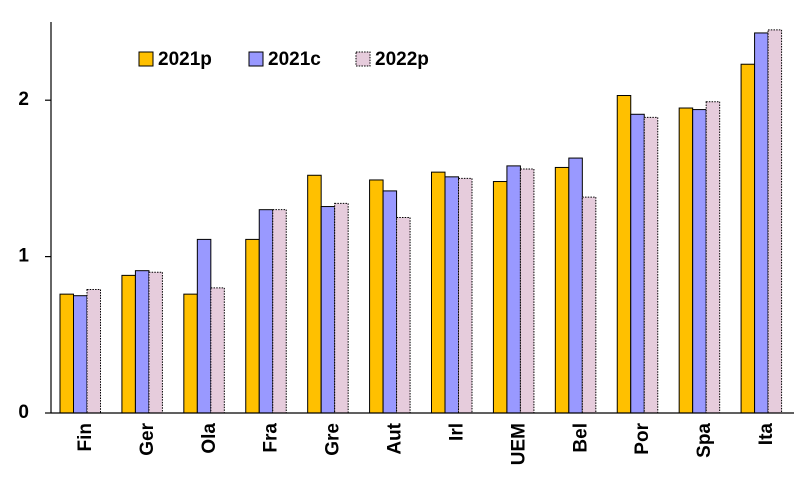 This screenshot has height=487, width=798. What do you see at coordinates (500, 297) in the screenshot?
I see `bar-uem-2021p` at bounding box center [500, 297].